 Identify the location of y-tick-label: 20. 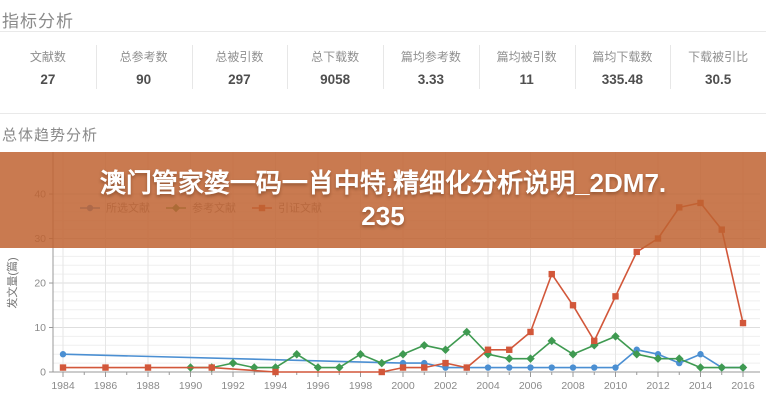
(40, 284).